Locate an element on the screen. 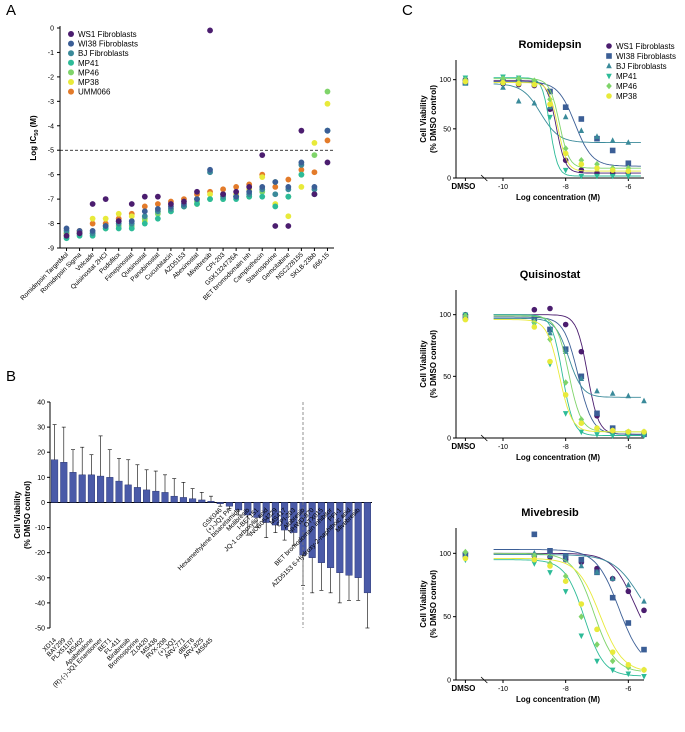 This screenshot has height=732, width=685. chart-c1-legend-label: BJ Fibroblasts is located at coordinates (641, 66).